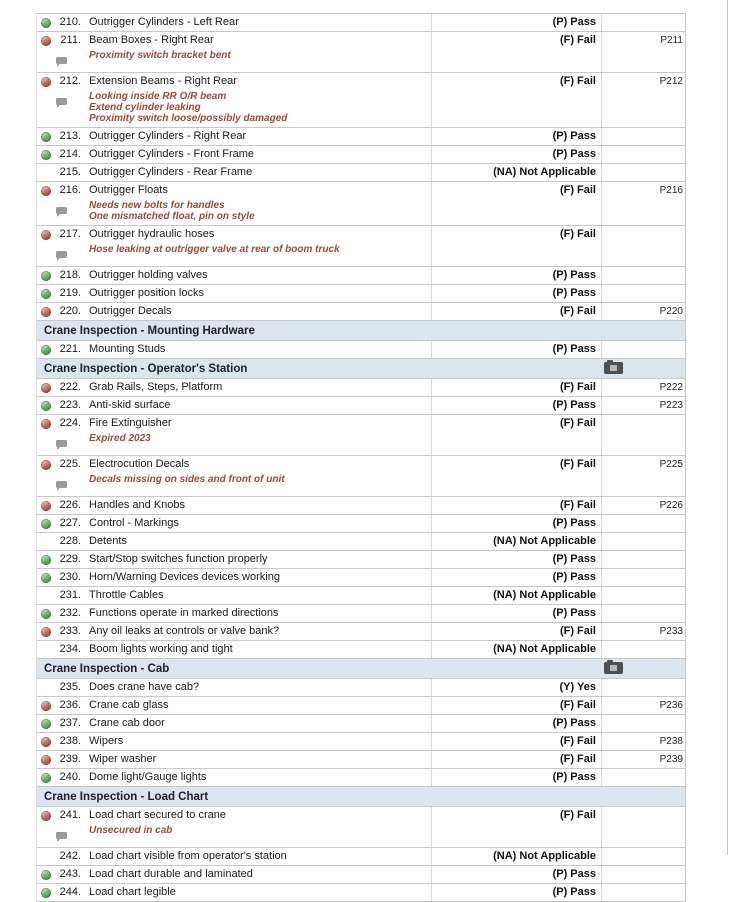 This screenshot has width=731, height=902. Describe the element at coordinates (361, 836) in the screenshot. I see `item-comment-row: Unsecured in cab` at that location.